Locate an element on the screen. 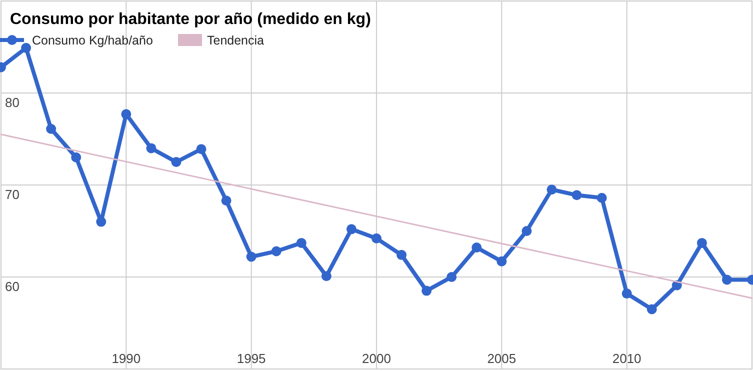  y-tick-label: 60 is located at coordinates (12, 286).